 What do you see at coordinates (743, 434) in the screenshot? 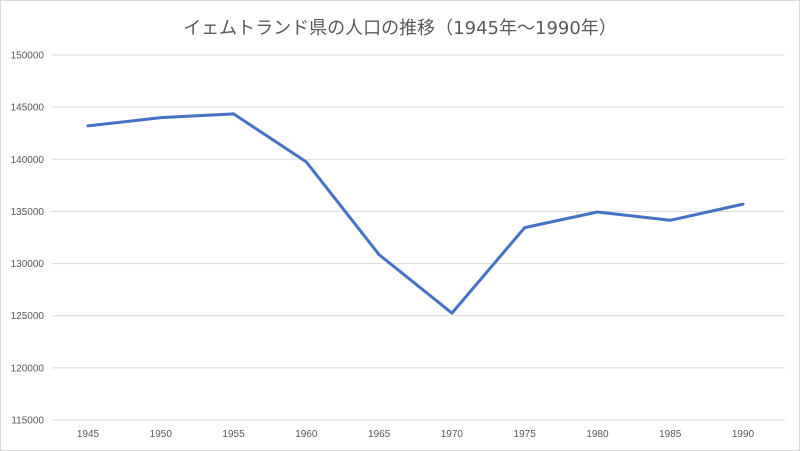
I see `x-tick-label: 1990` at bounding box center [743, 434].